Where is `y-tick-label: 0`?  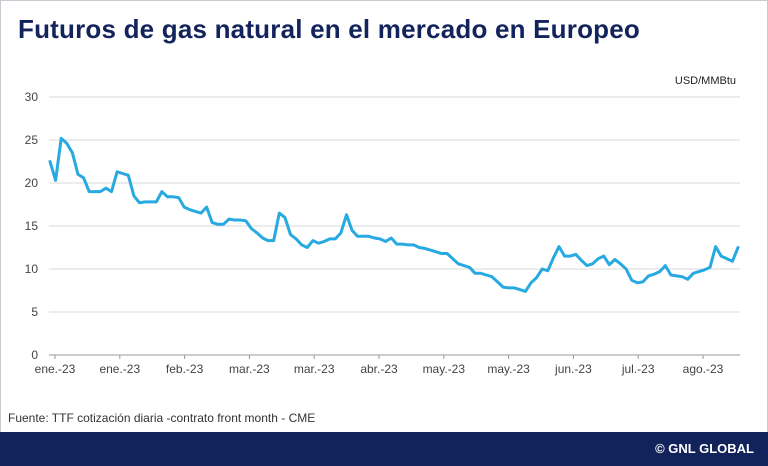
y-tick-label: 0 is located at coordinates (34, 355).